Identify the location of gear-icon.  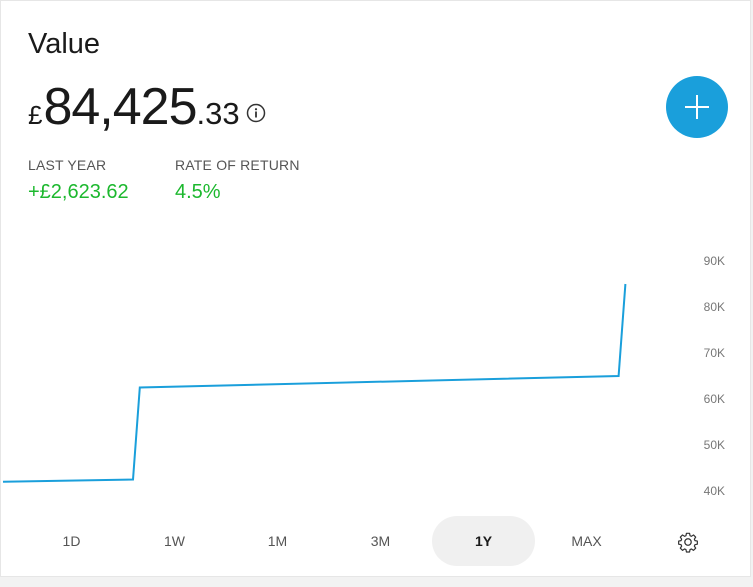
(688, 542).